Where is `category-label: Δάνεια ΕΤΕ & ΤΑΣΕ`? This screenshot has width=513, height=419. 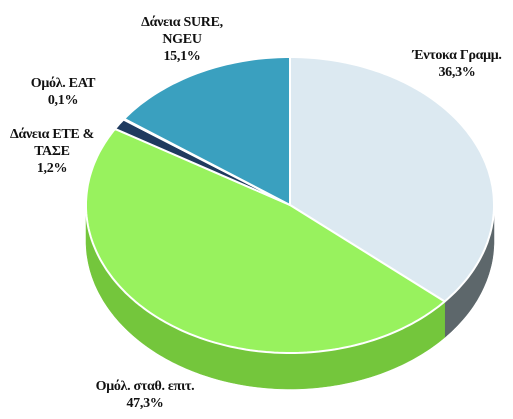 category-label: Δάνεια ΕΤΕ & ΤΑΣΕ is located at coordinates (52, 143).